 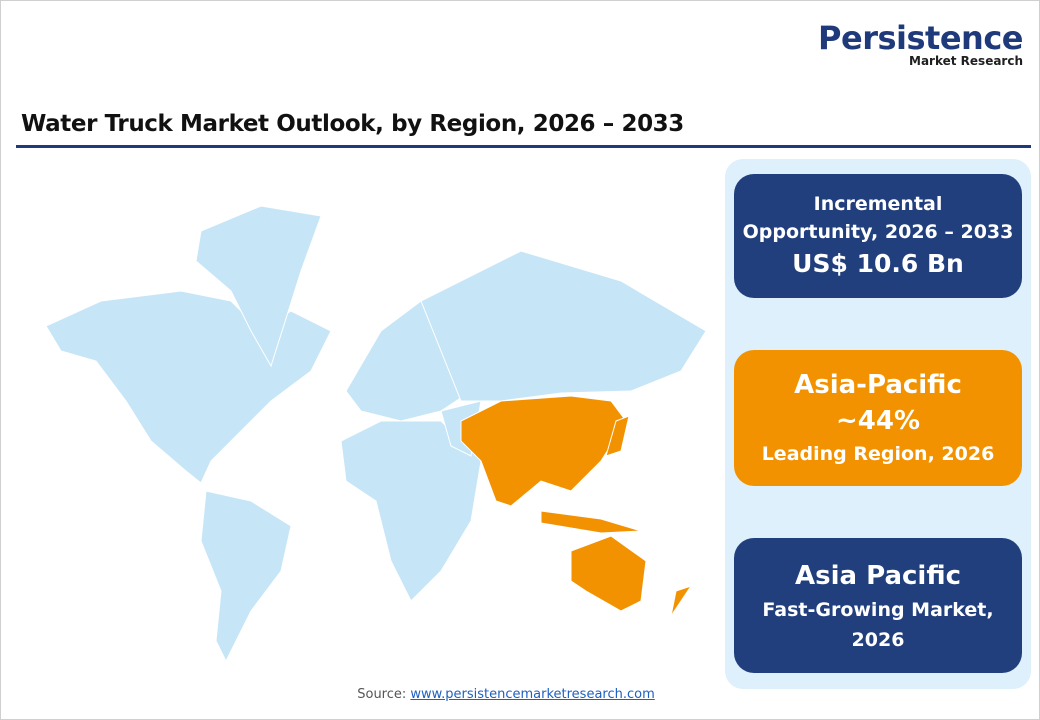 I want to click on card-line: Incremental, so click(x=878, y=204).